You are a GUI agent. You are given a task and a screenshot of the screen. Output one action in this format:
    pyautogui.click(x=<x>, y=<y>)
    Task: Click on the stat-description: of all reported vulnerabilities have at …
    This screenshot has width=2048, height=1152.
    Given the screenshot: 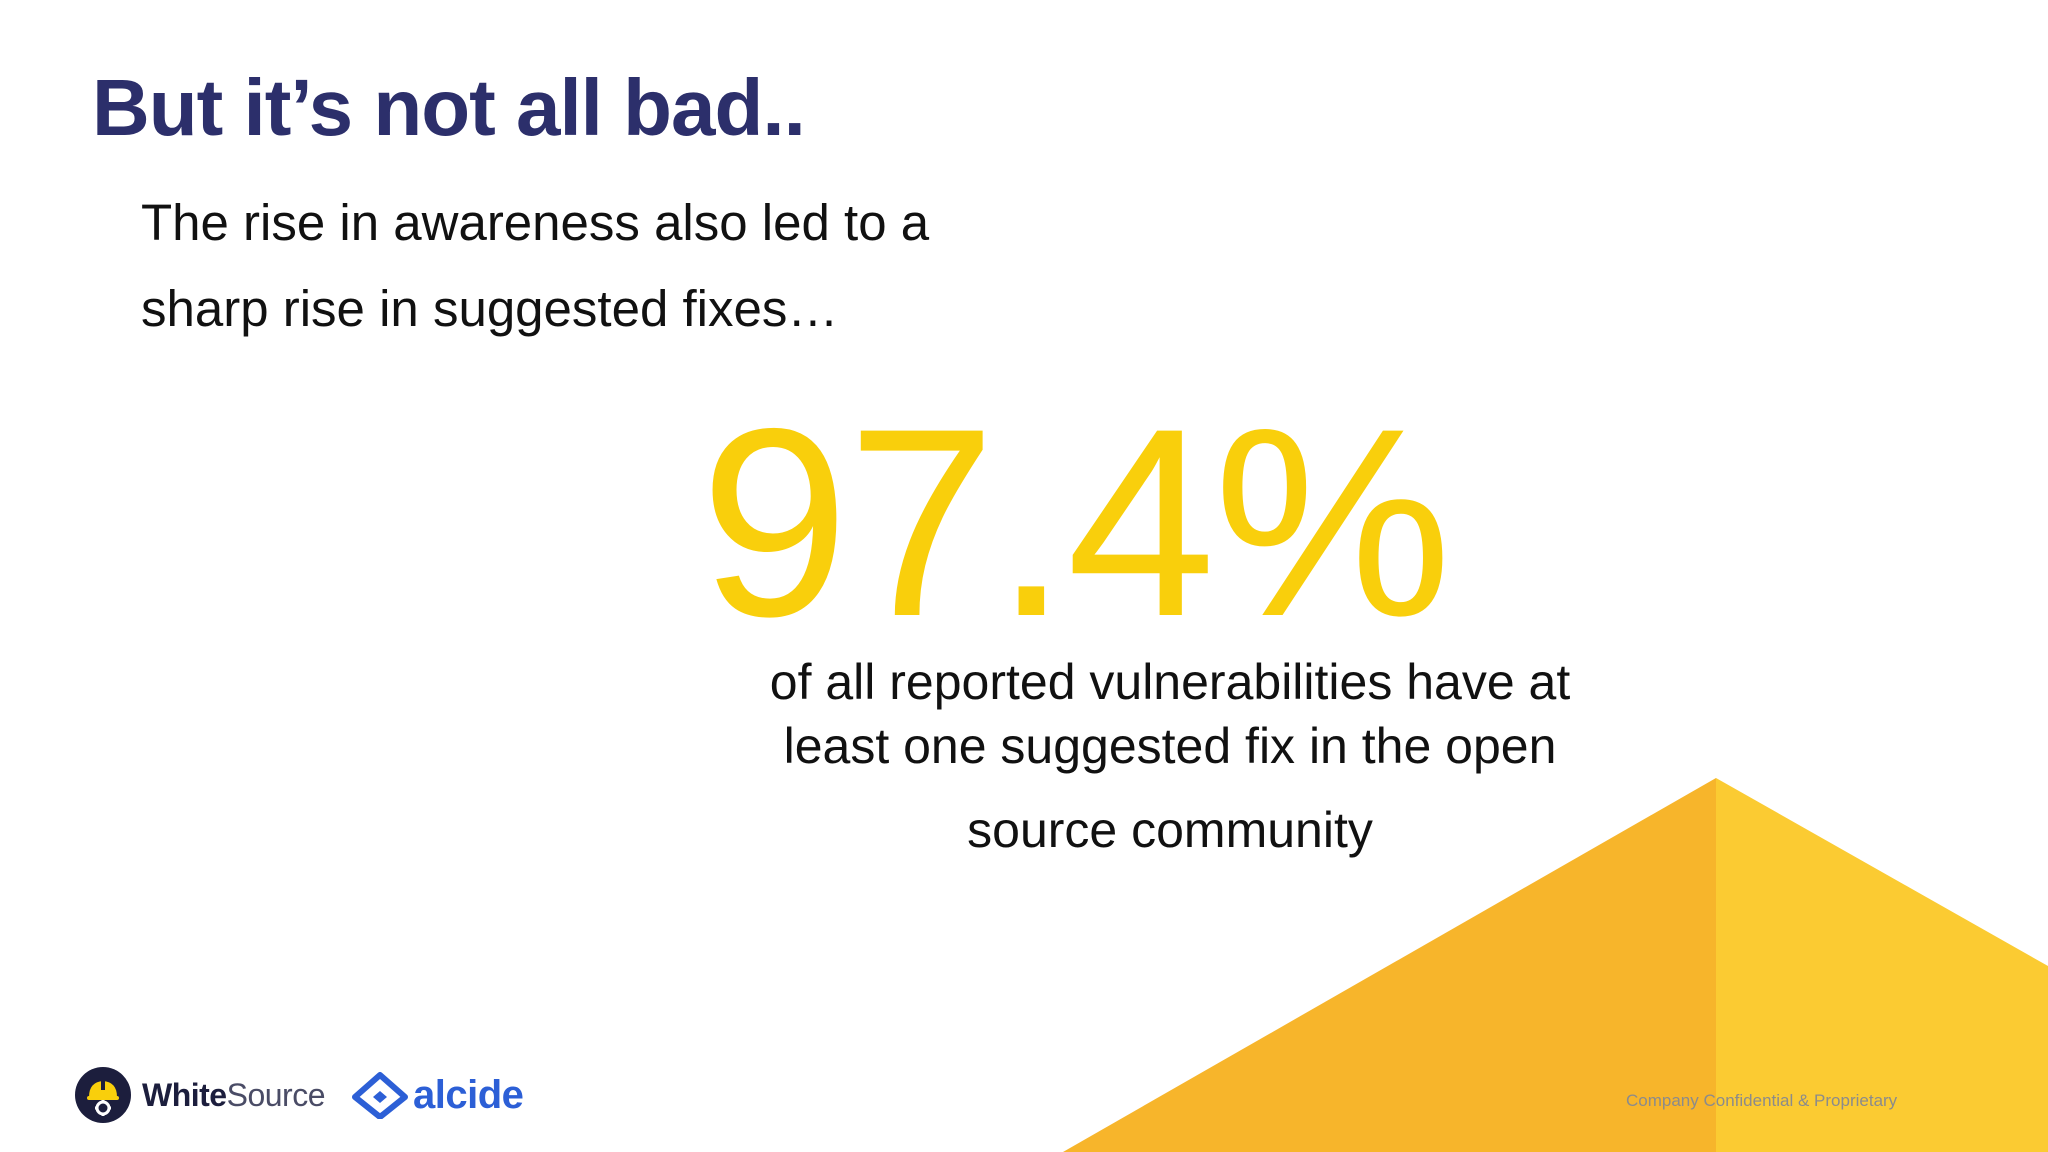 What is the action you would take?
    pyautogui.click(x=1170, y=756)
    